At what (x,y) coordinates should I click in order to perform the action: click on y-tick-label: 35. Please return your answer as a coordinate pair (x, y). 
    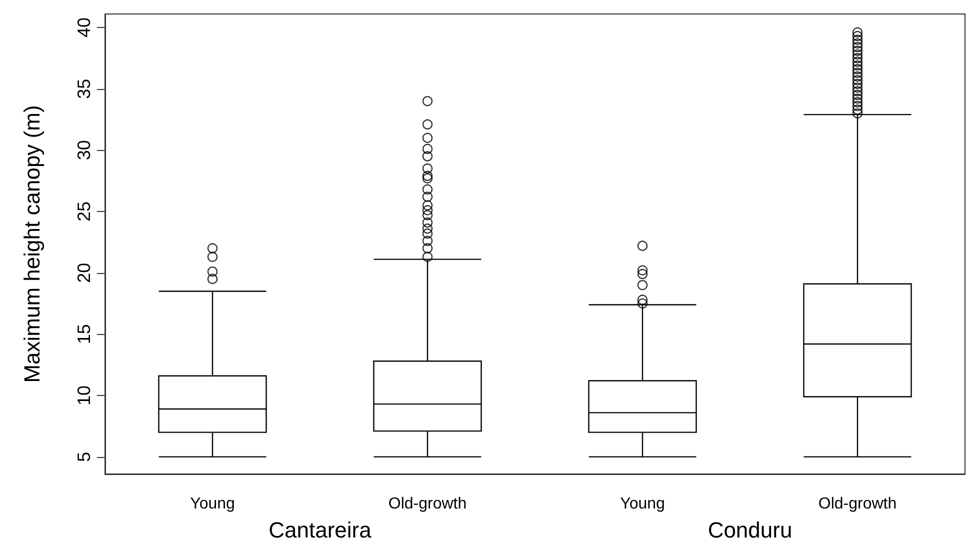
    Looking at the image, I should click on (84, 88).